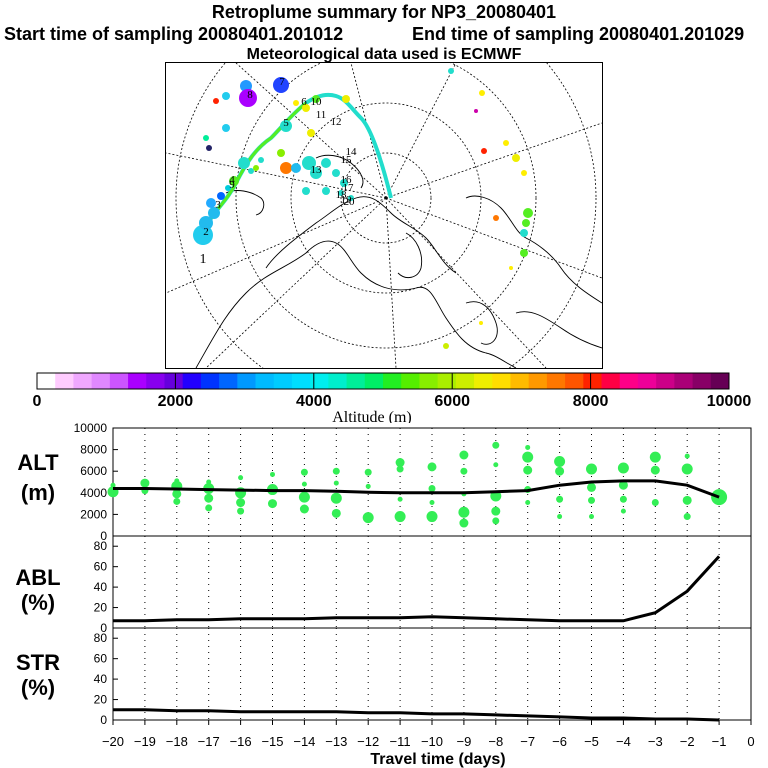  I want to click on colorbar-cells, so click(383, 381).